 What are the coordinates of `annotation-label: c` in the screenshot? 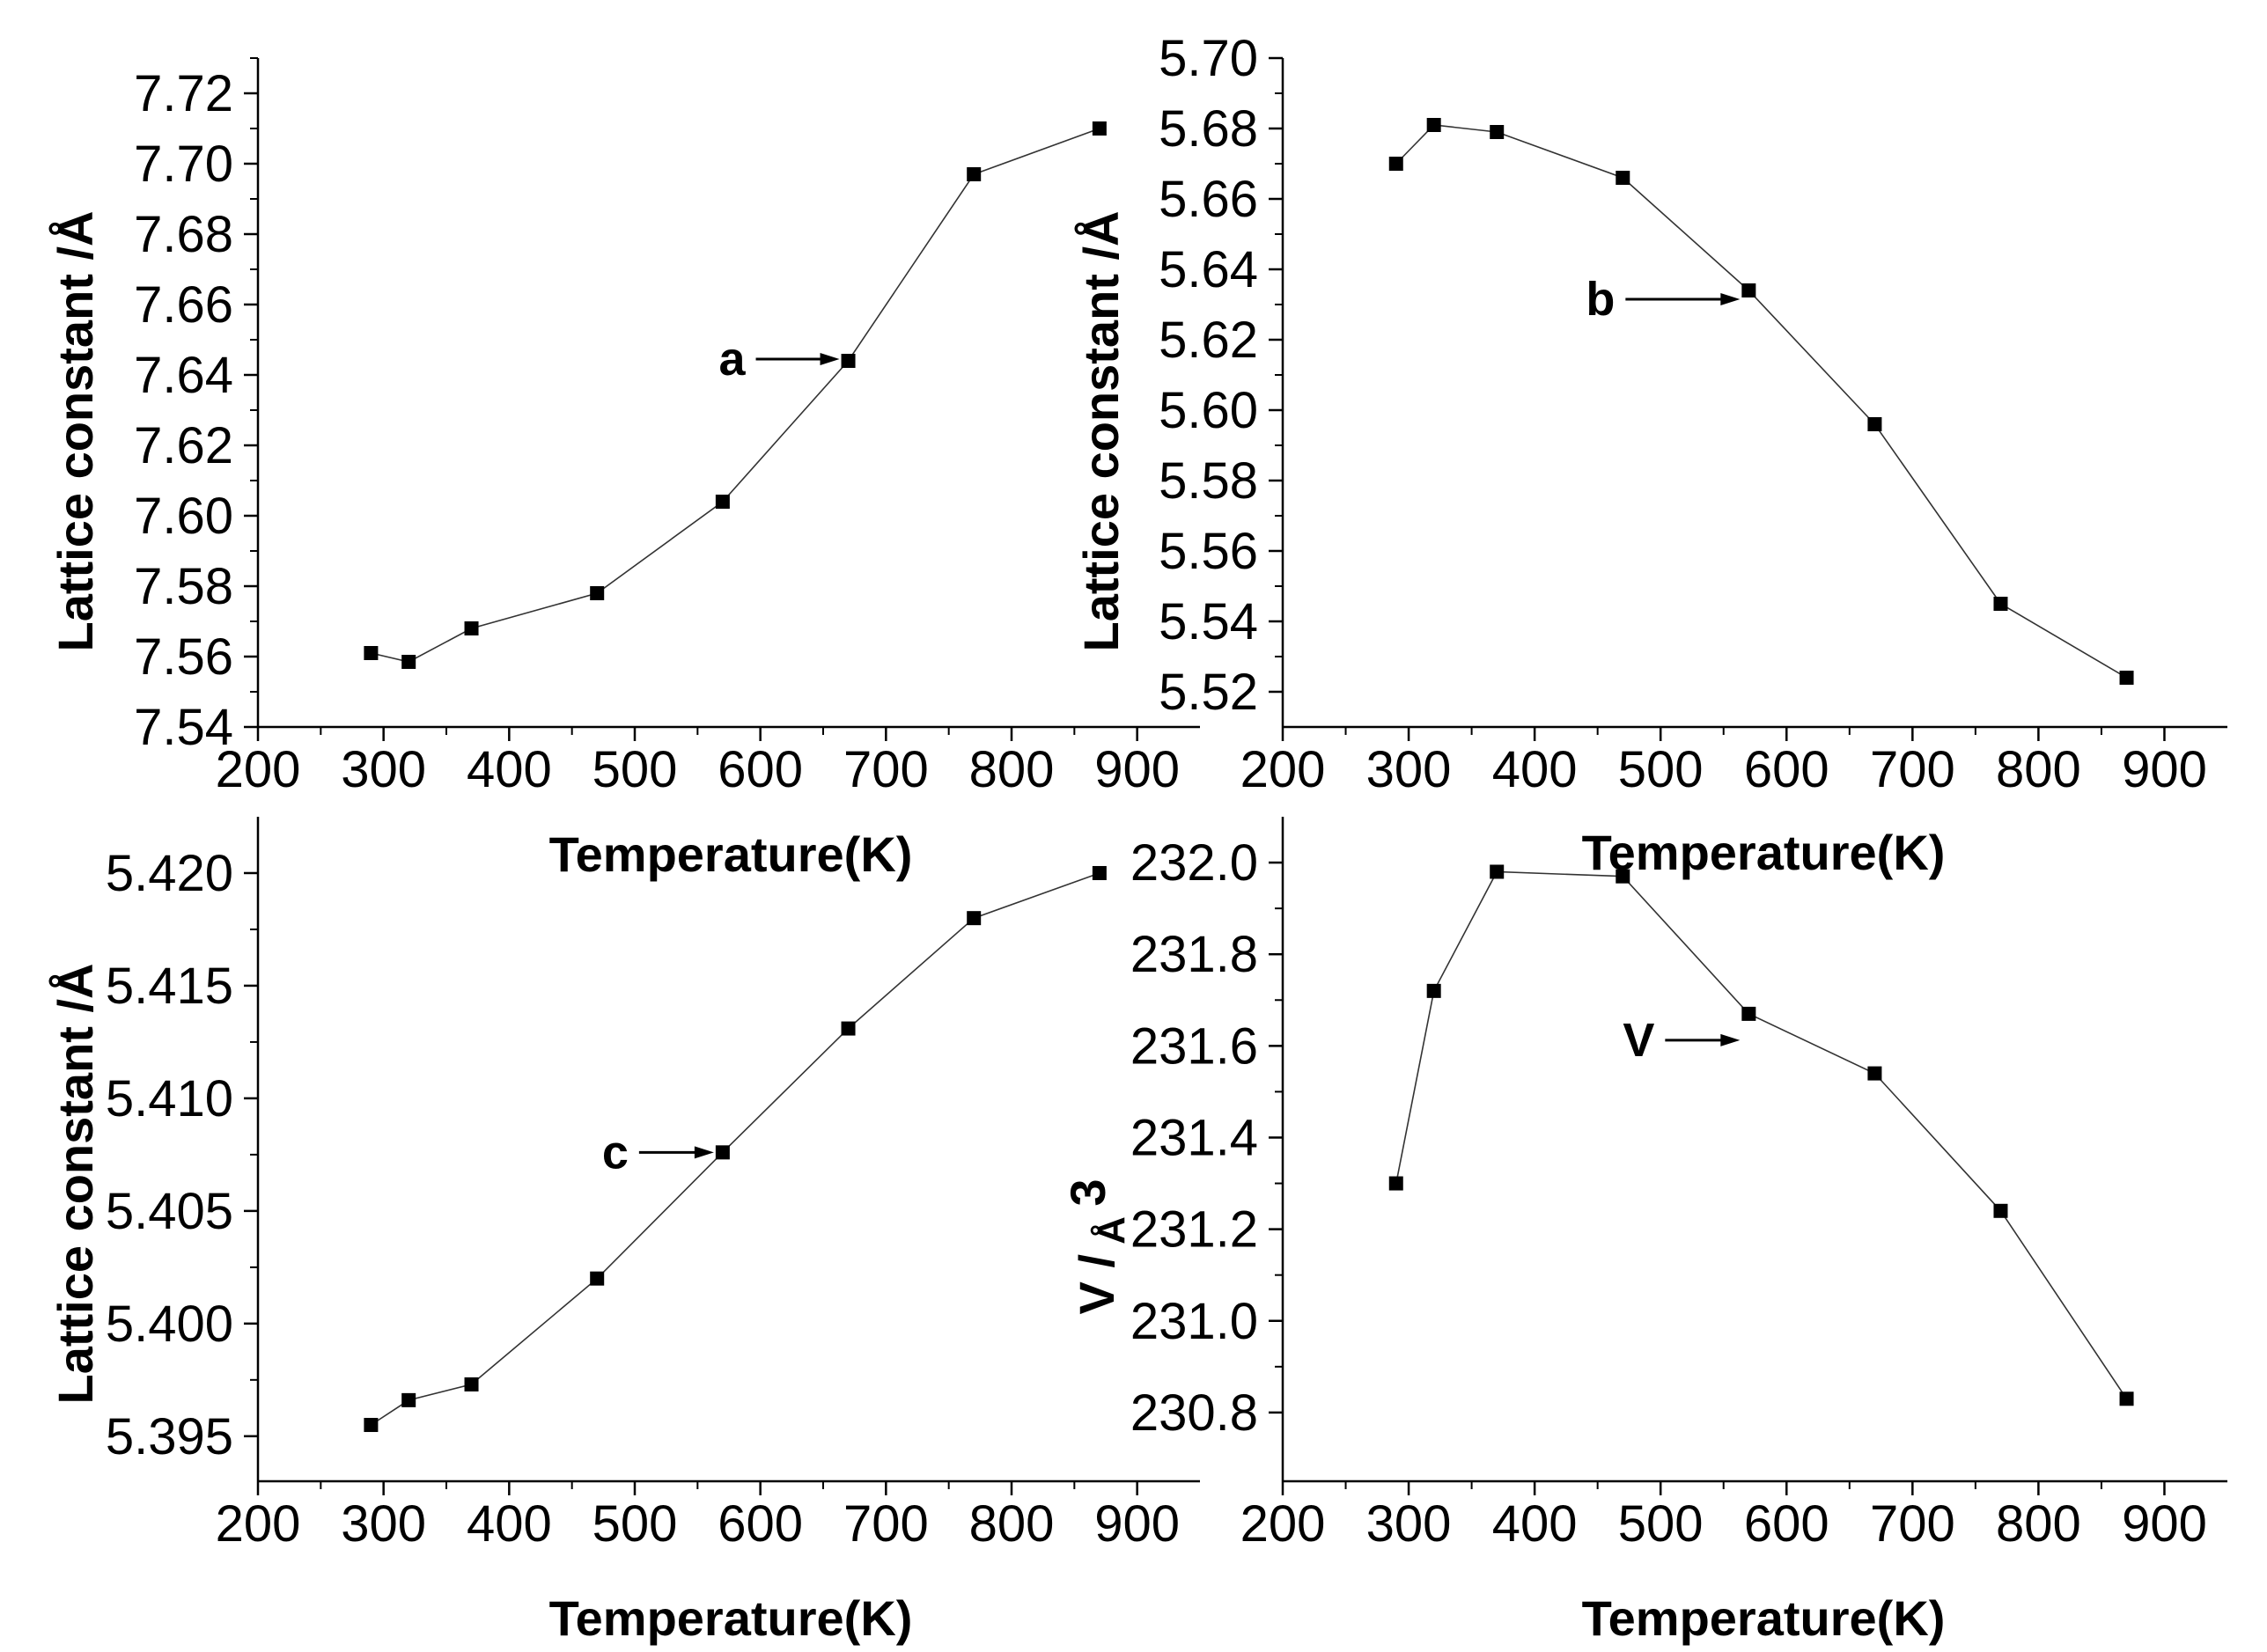 It's located at (616, 1152).